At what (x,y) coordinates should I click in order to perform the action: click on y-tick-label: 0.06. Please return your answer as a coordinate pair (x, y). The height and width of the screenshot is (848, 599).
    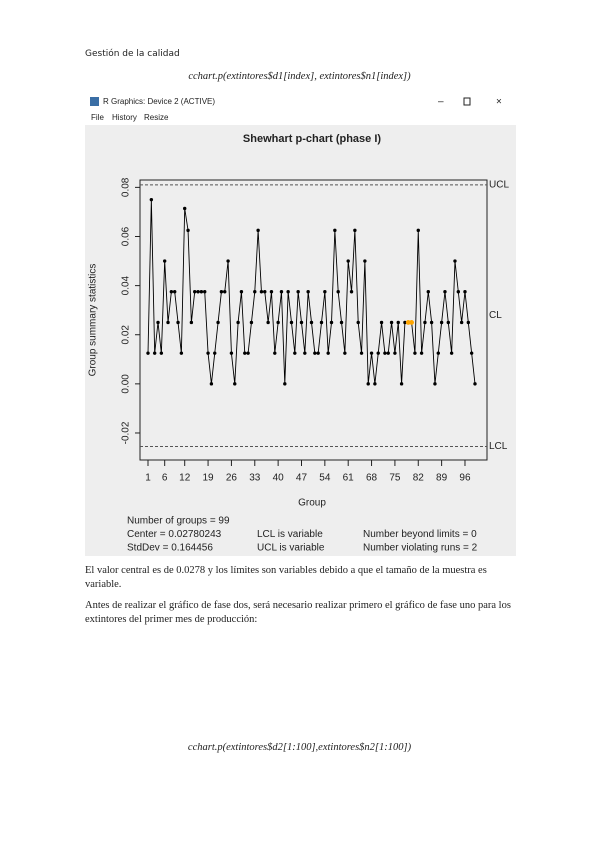
    Looking at the image, I should click on (126, 236).